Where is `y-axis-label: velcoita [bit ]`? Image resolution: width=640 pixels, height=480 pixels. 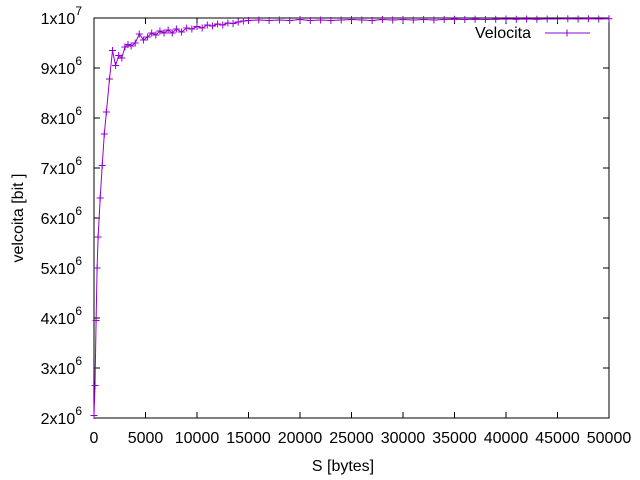 y-axis-label: velcoita [bit ] is located at coordinates (18, 218).